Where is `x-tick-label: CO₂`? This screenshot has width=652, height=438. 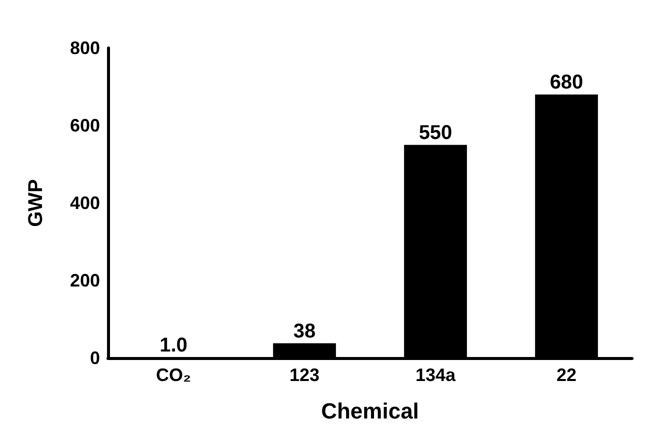
x-tick-label: CO₂ is located at coordinates (173, 375).